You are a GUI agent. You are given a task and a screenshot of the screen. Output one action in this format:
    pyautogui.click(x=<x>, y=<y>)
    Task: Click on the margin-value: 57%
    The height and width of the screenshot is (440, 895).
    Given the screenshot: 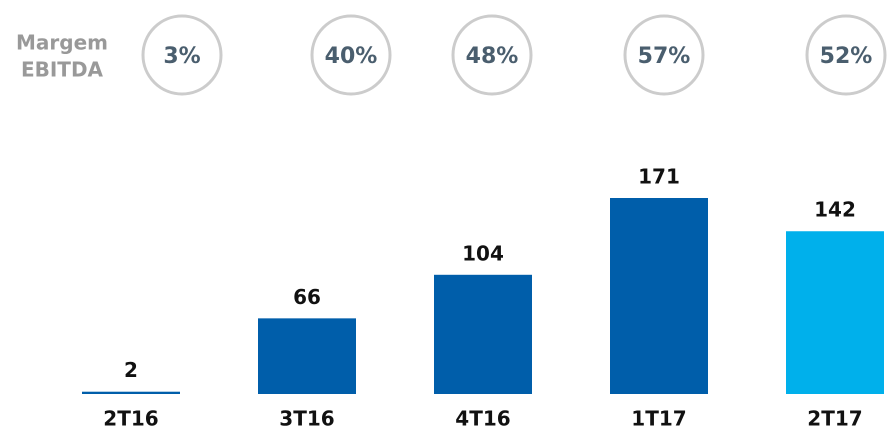 What is the action you would take?
    pyautogui.click(x=664, y=56)
    